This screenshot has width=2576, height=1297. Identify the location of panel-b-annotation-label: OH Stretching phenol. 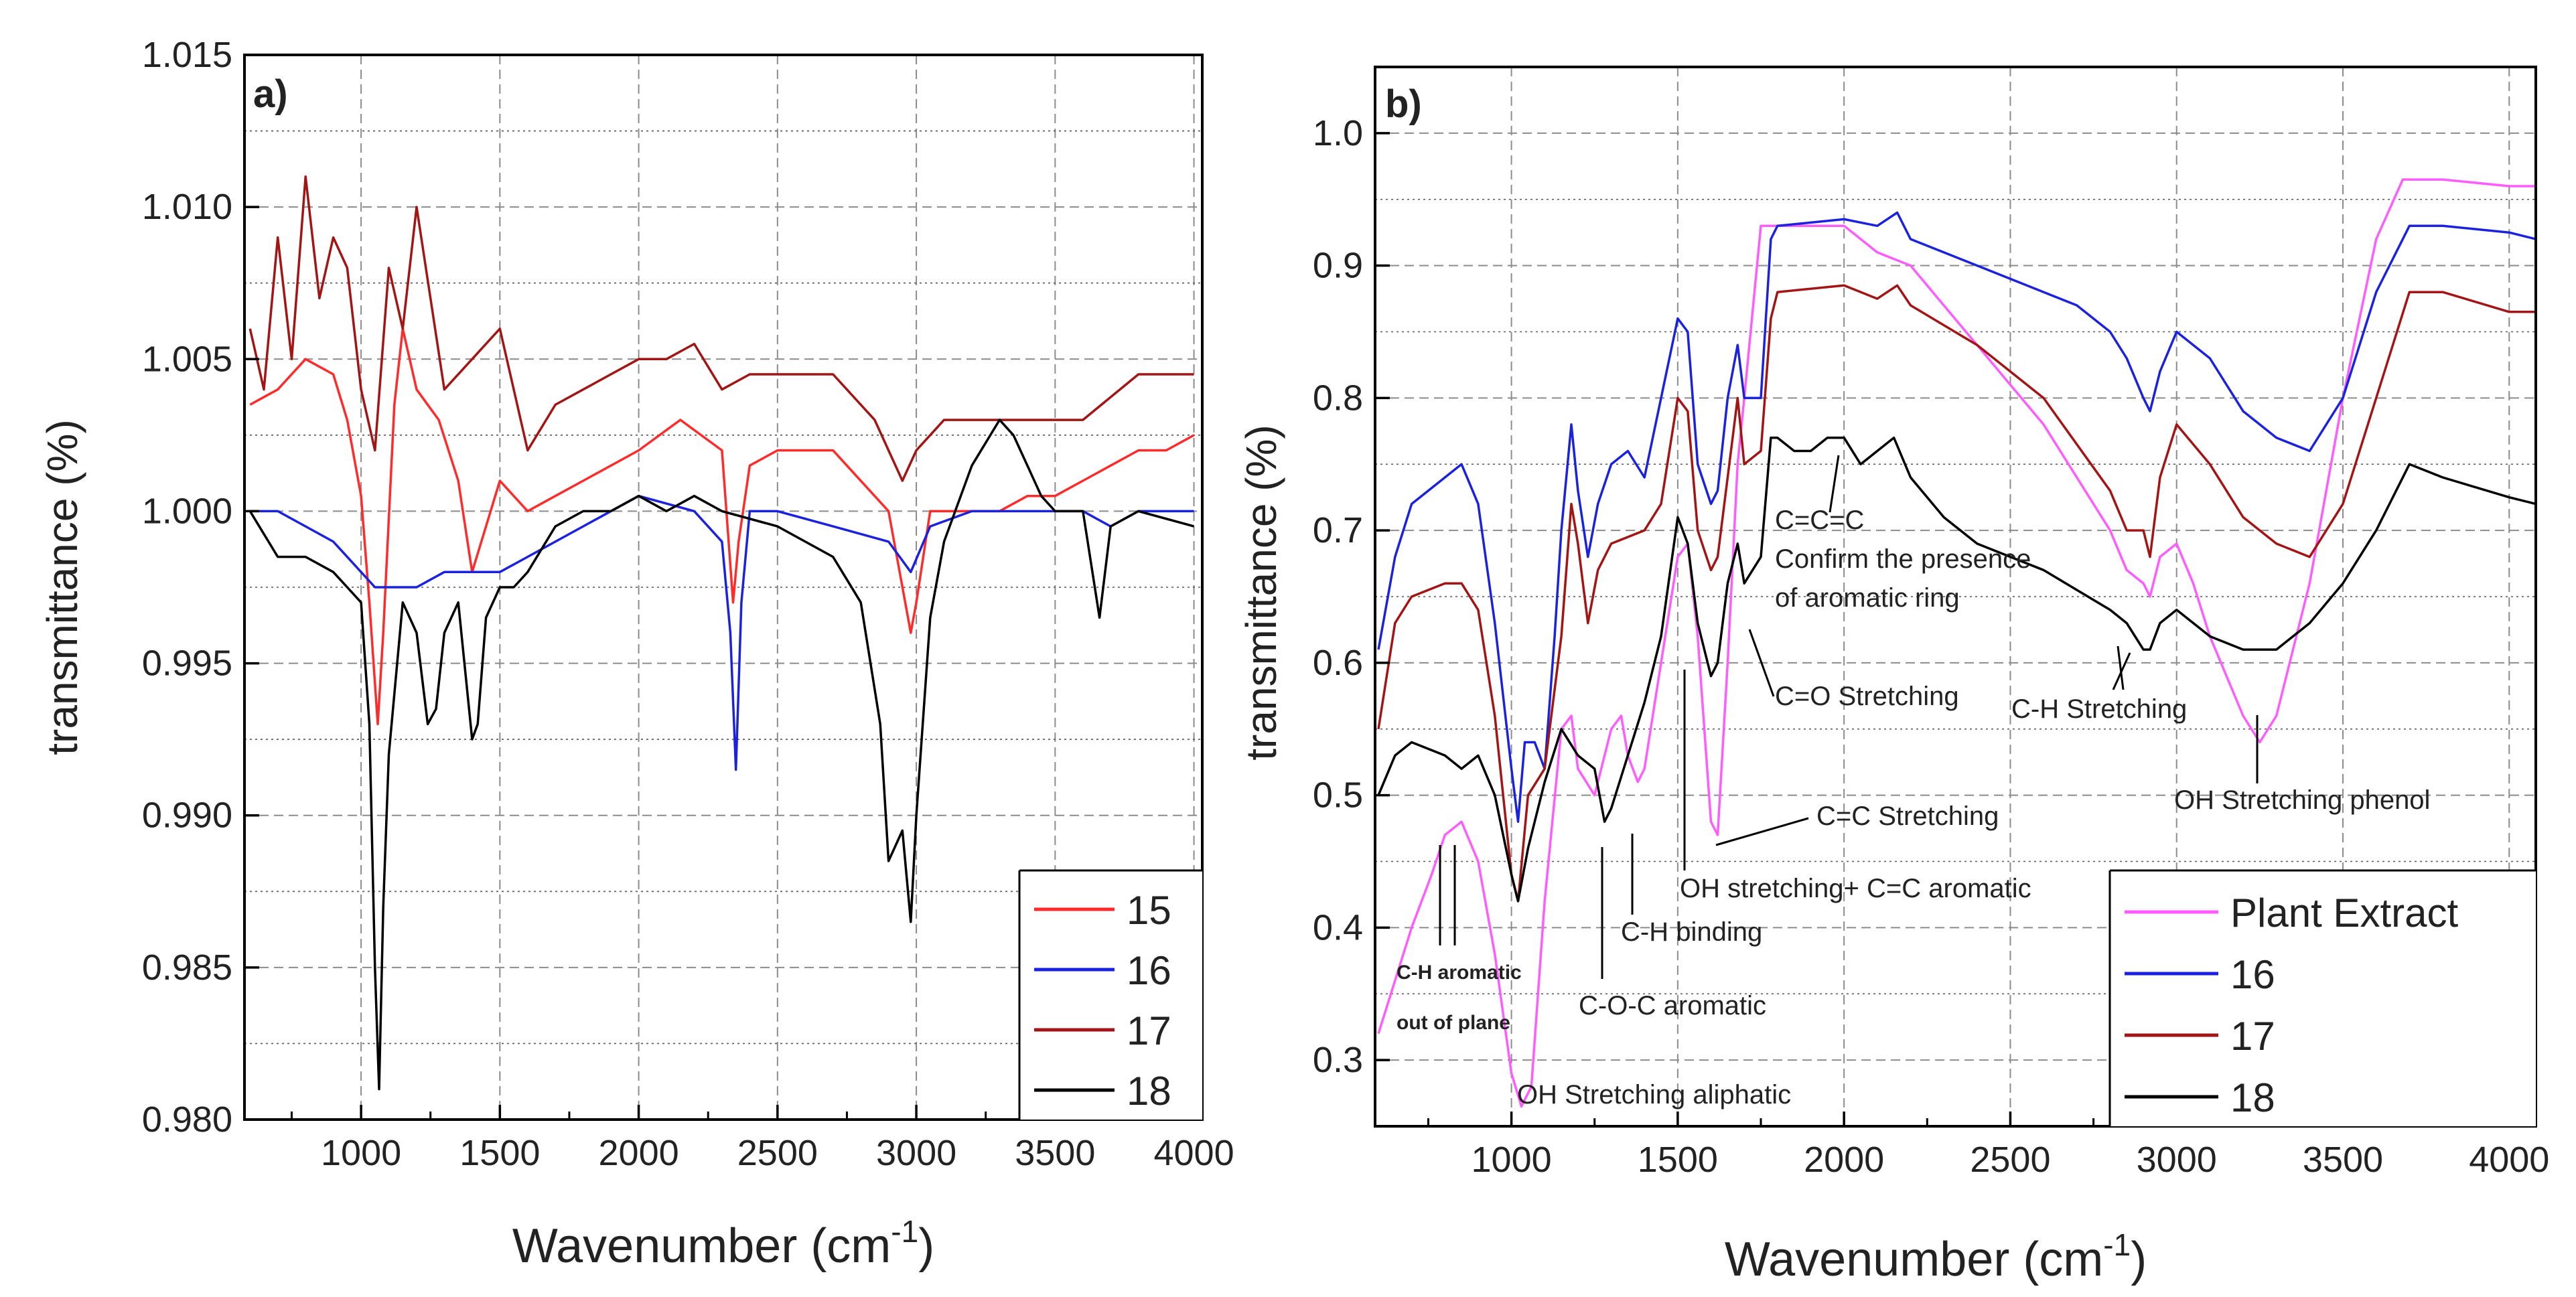
(2302, 800).